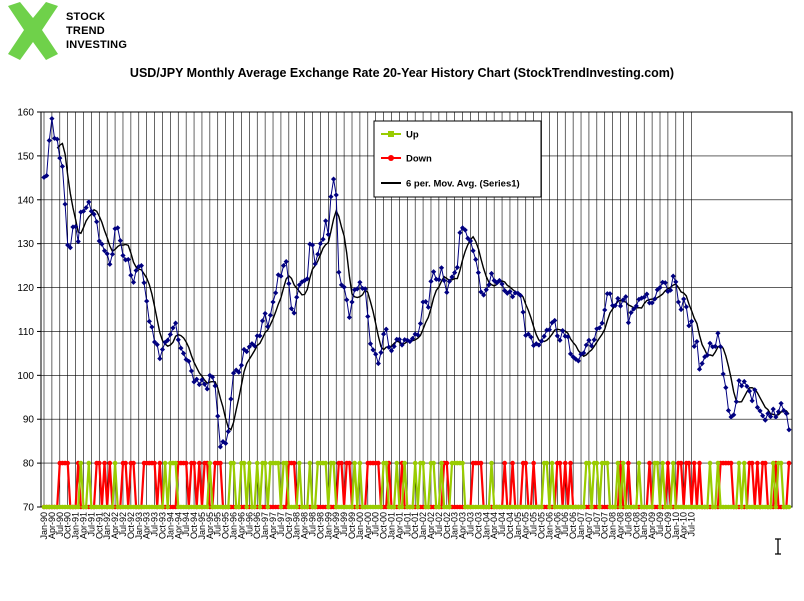  Describe the element at coordinates (526, 525) in the screenshot. I see `x-tick-label: Apr-05` at that location.